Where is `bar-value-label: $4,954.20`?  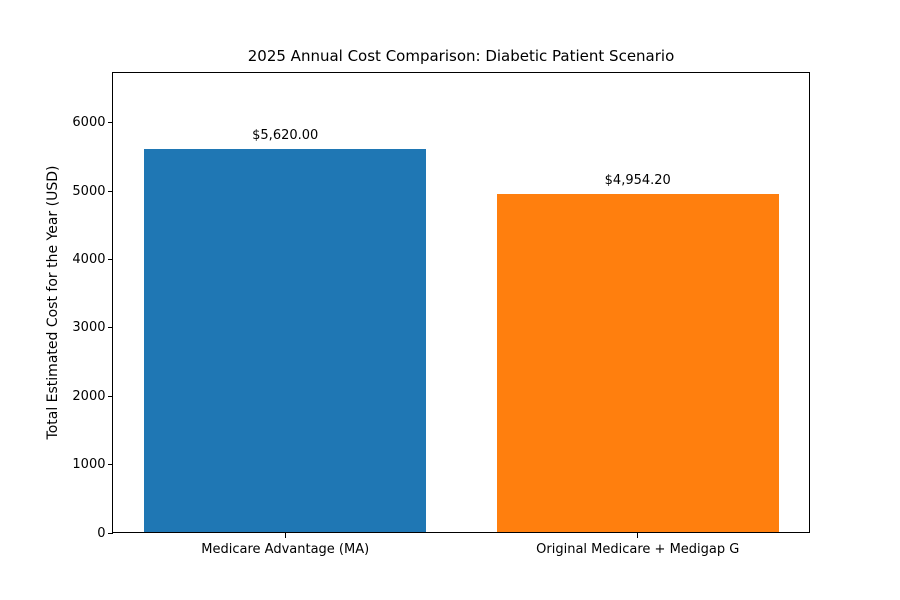
bar-value-label: $4,954.20 is located at coordinates (637, 181).